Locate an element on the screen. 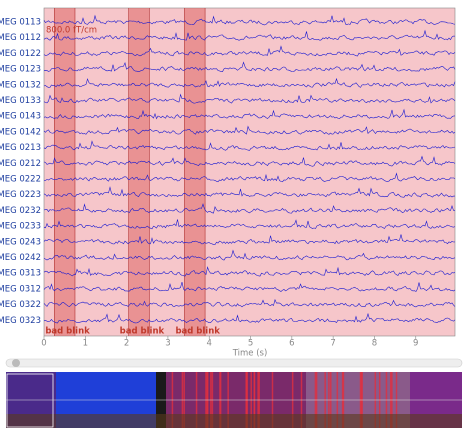 Image resolution: width=474 pixels, height=436 pixels. channel-label: MEG 0243 is located at coordinates (20, 242).